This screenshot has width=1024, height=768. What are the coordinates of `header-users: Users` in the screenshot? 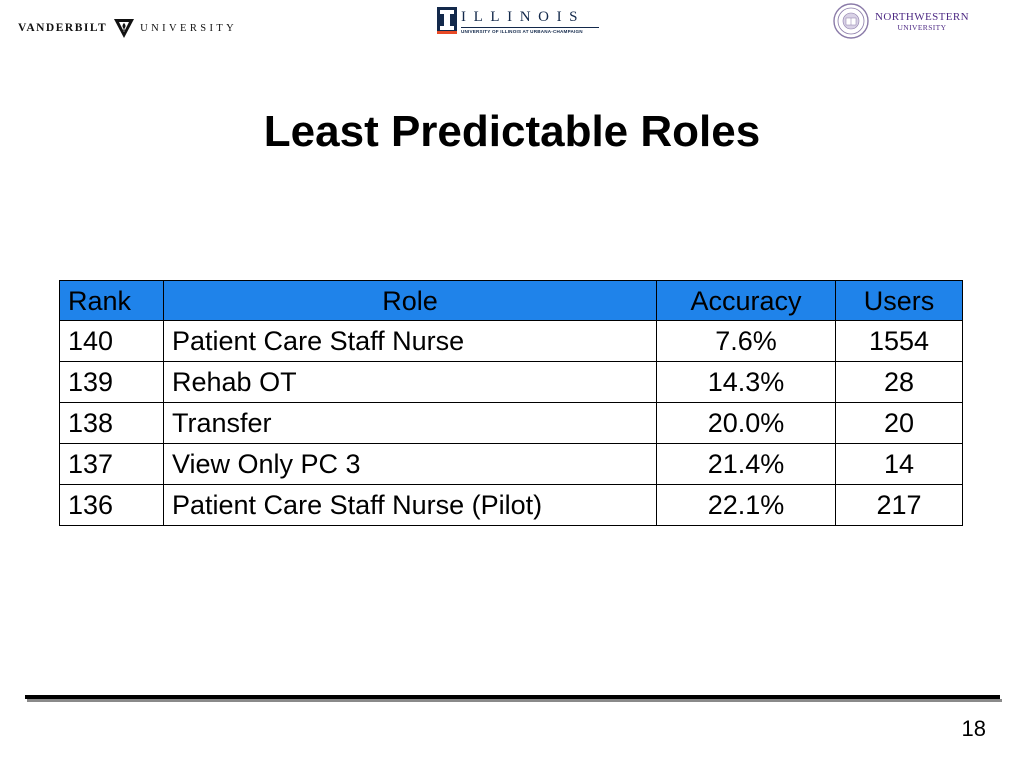 It's located at (899, 300).